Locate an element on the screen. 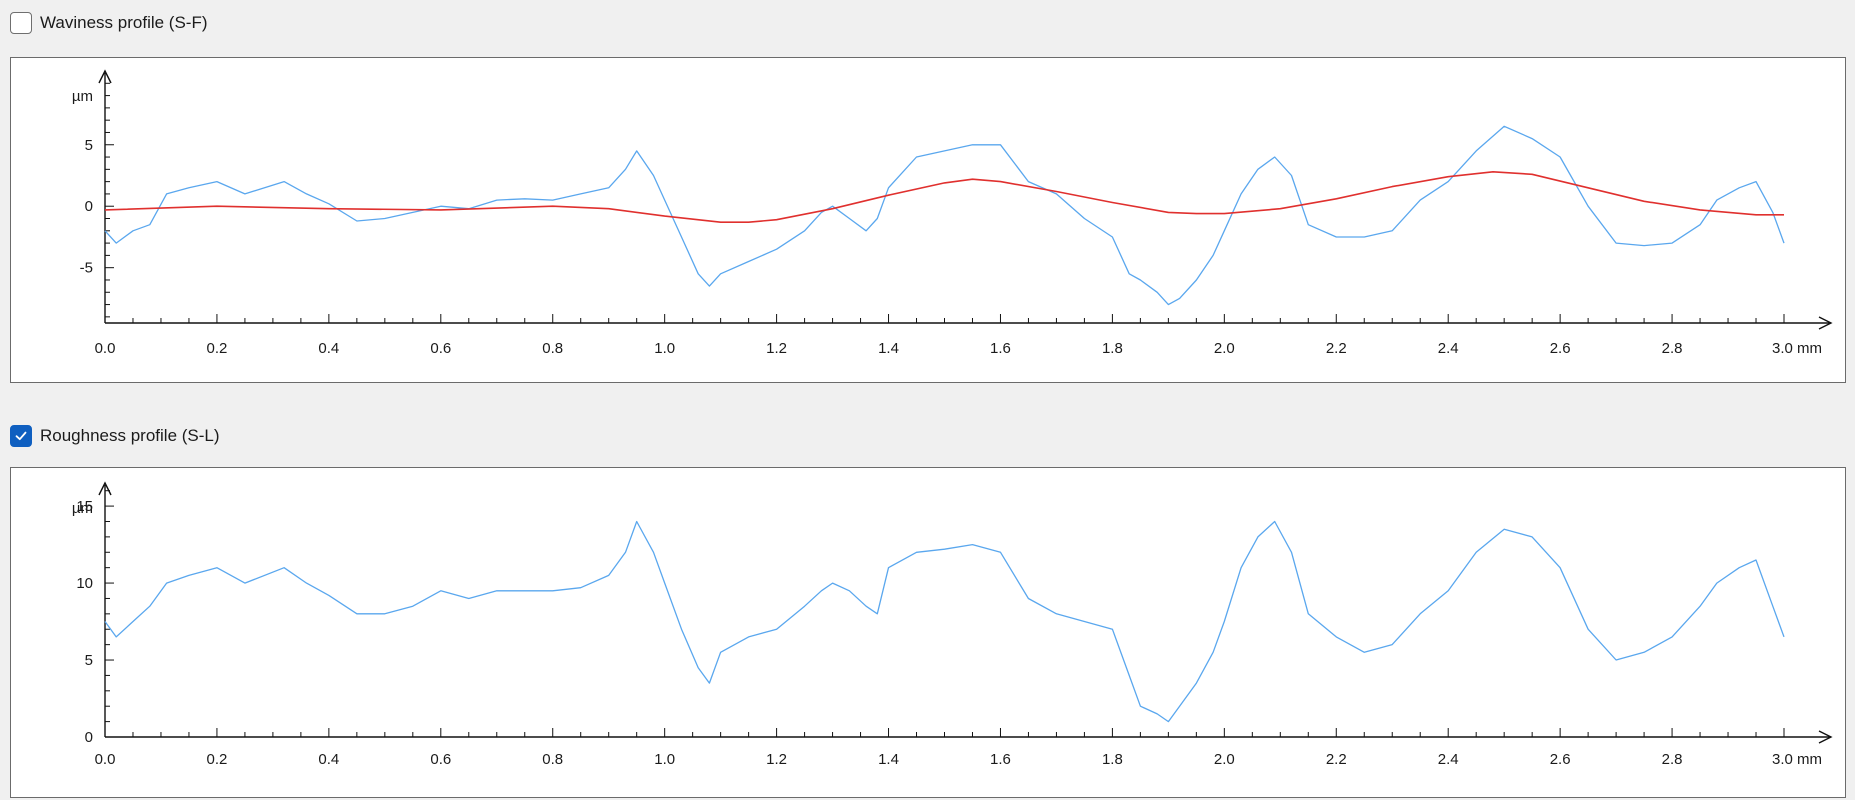  y-tick-label: 15 is located at coordinates (84, 506).